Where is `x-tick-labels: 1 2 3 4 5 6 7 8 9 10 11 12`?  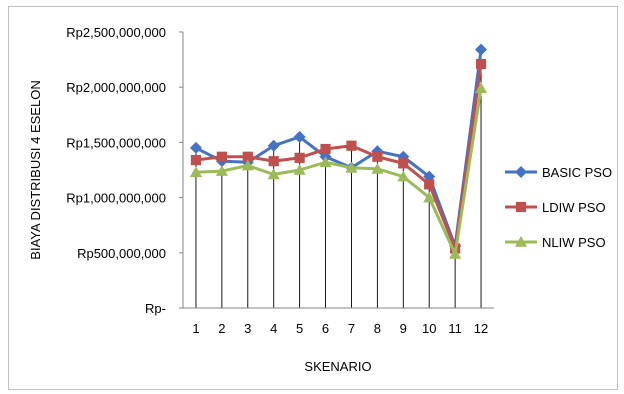
x-tick-labels: 1 2 3 4 5 6 7 8 9 10 11 12 is located at coordinates (340, 328).